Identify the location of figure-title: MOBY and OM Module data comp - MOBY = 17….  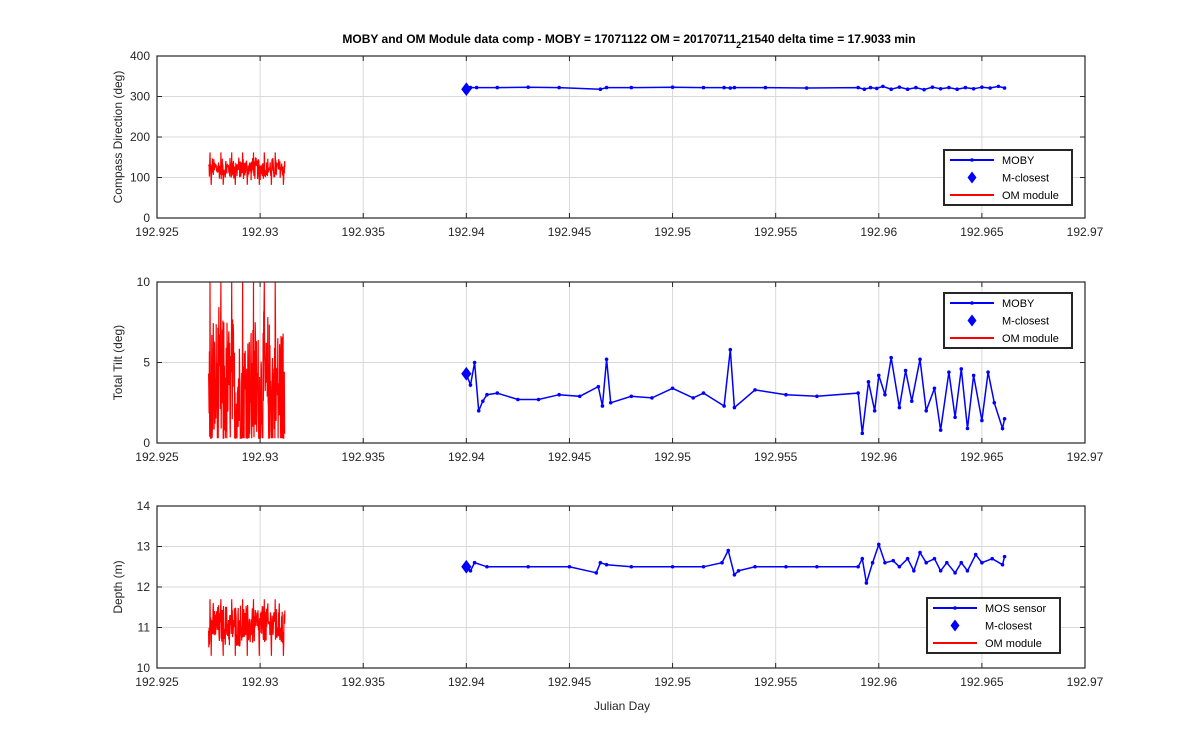
(628, 41).